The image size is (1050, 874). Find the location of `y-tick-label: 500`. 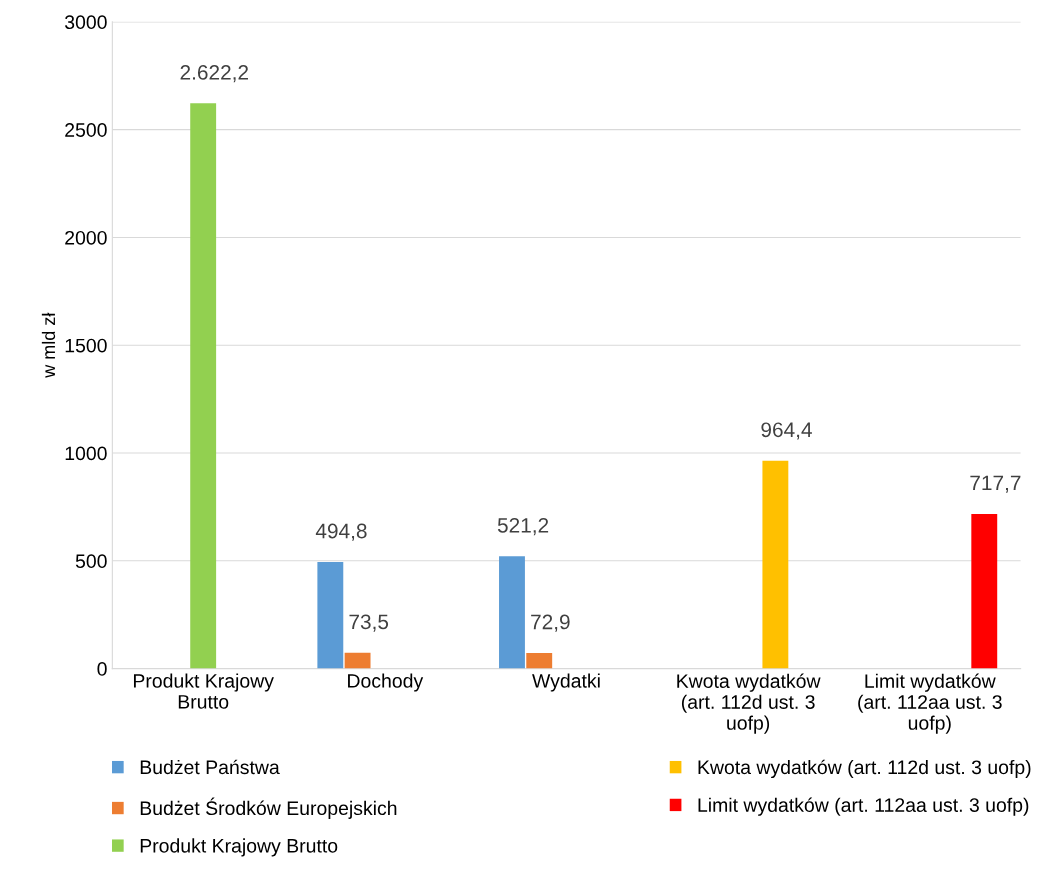

y-tick-label: 500 is located at coordinates (91, 561).